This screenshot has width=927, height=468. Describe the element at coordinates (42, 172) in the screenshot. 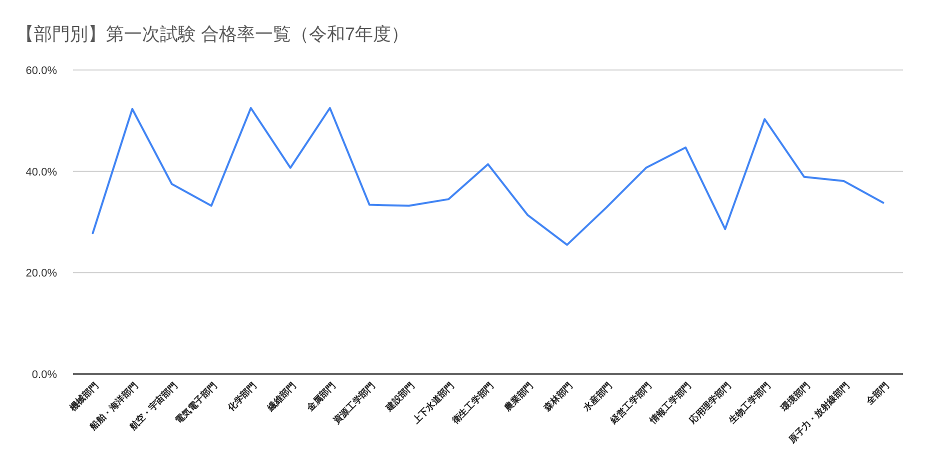

I see `y-tick-label: 40.0%` at that location.